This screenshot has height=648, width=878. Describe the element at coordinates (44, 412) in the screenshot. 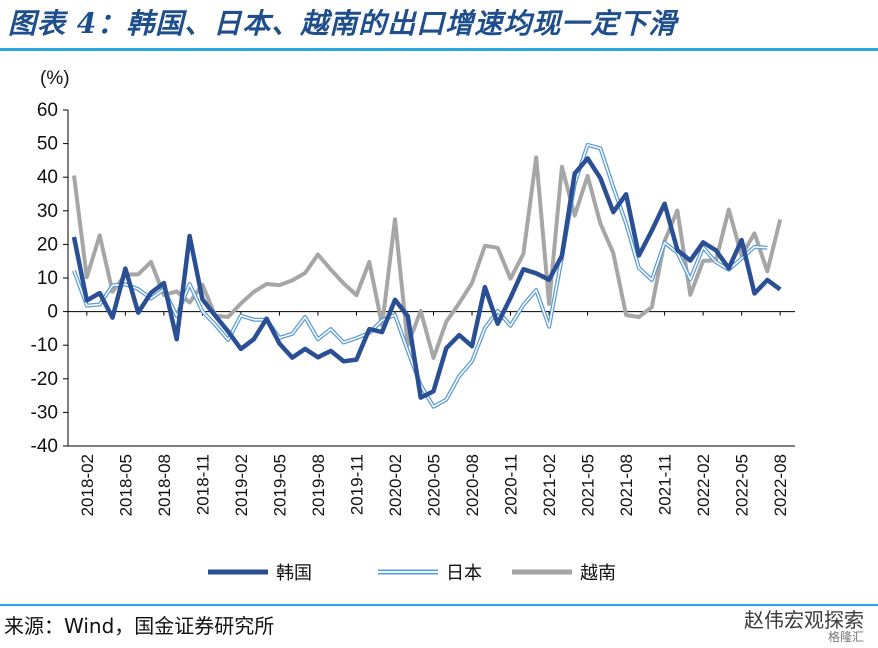

I see `y-tick-label: -30` at that location.